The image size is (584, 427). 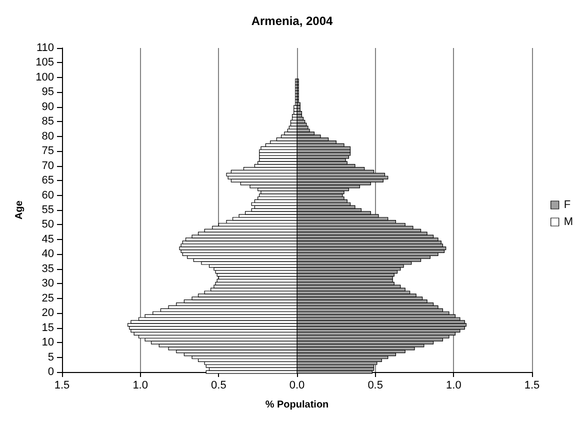 What do you see at coordinates (48, 195) in the screenshot?
I see `y-tick-label: 60` at bounding box center [48, 195].